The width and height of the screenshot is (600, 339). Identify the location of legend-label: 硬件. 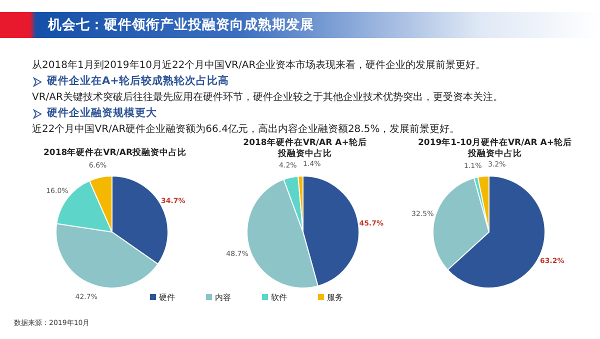
(167, 297).